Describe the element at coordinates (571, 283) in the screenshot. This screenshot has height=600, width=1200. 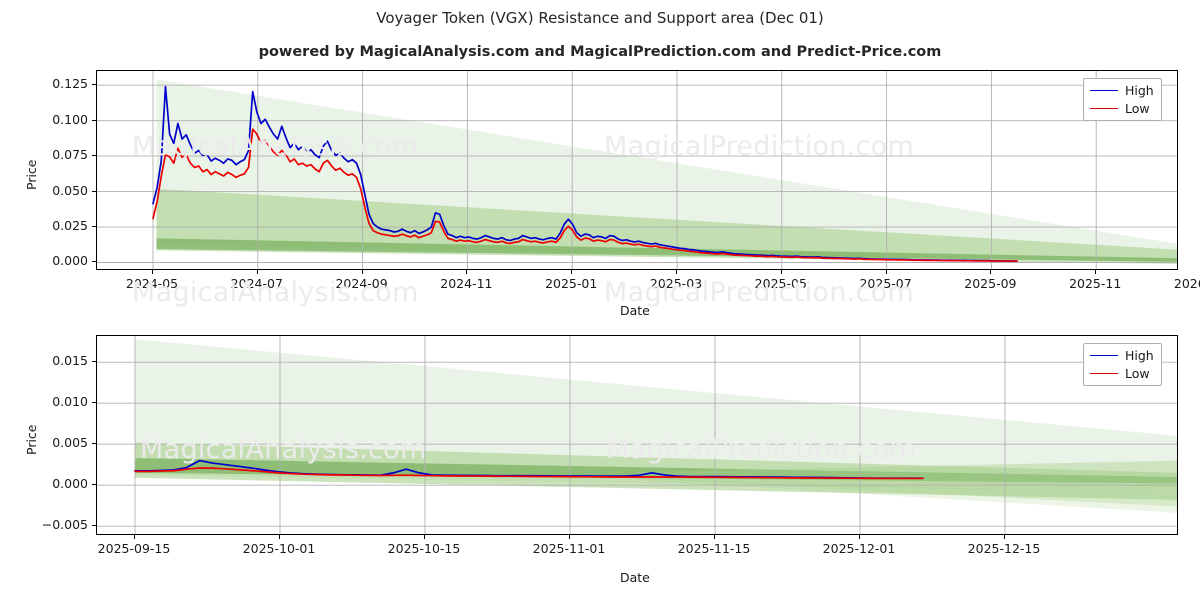
I see `x-tick-label: 2025-01` at that location.